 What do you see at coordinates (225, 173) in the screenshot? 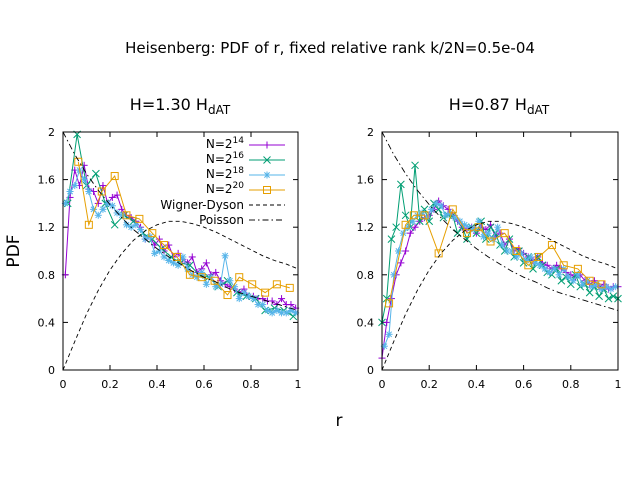
I see `legend-label-n18: N=218` at bounding box center [225, 173].